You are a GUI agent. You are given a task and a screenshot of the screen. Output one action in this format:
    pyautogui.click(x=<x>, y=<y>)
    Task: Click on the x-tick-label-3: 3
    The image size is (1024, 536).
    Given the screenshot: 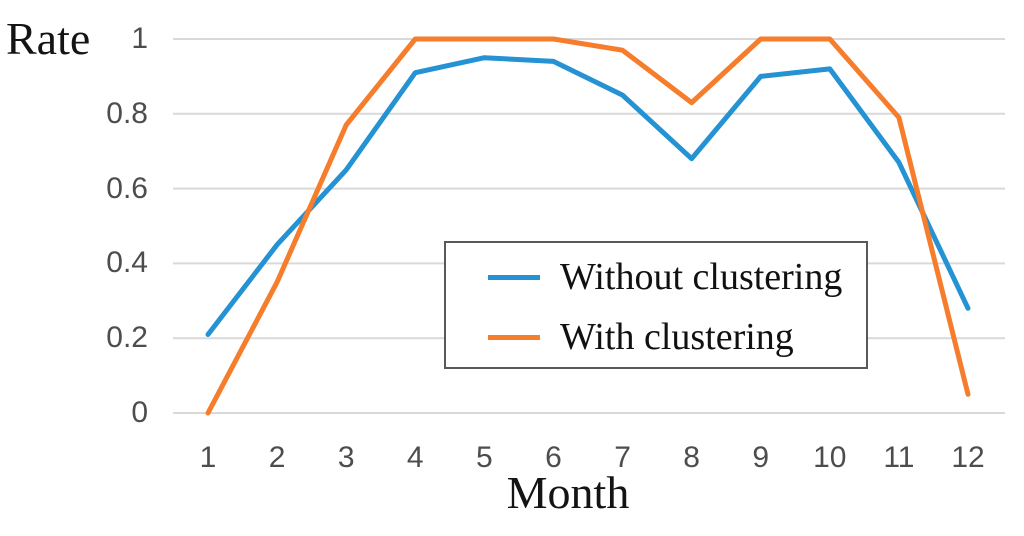 What is the action you would take?
    pyautogui.click(x=346, y=457)
    